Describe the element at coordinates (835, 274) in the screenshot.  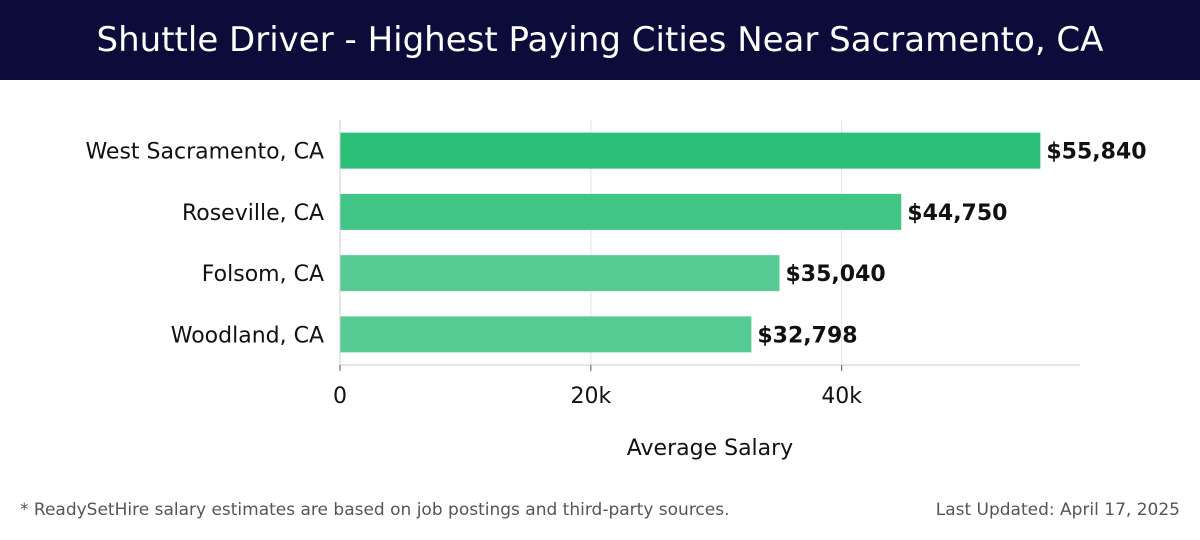
I see `data-label: $35,040` at that location.